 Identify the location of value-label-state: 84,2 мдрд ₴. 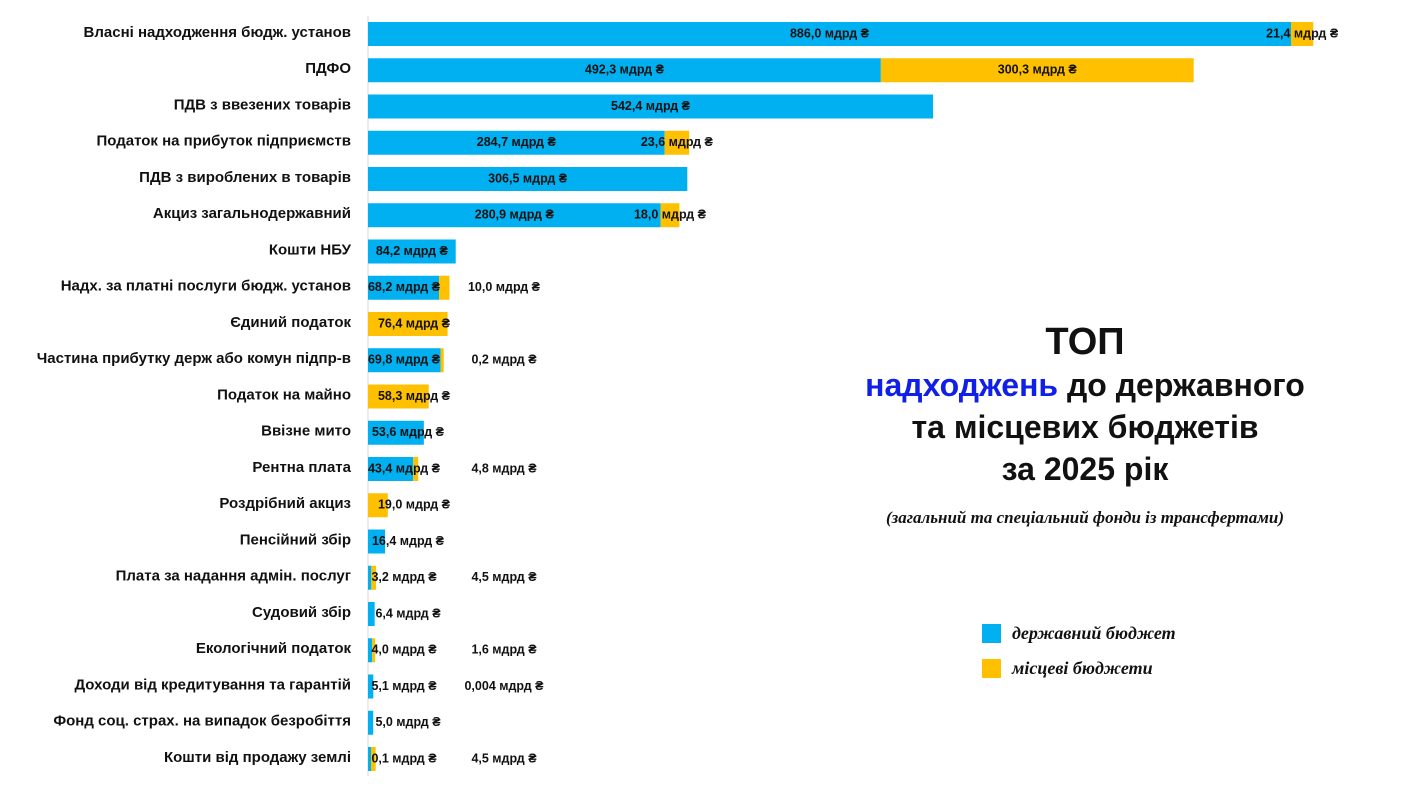
(412, 251).